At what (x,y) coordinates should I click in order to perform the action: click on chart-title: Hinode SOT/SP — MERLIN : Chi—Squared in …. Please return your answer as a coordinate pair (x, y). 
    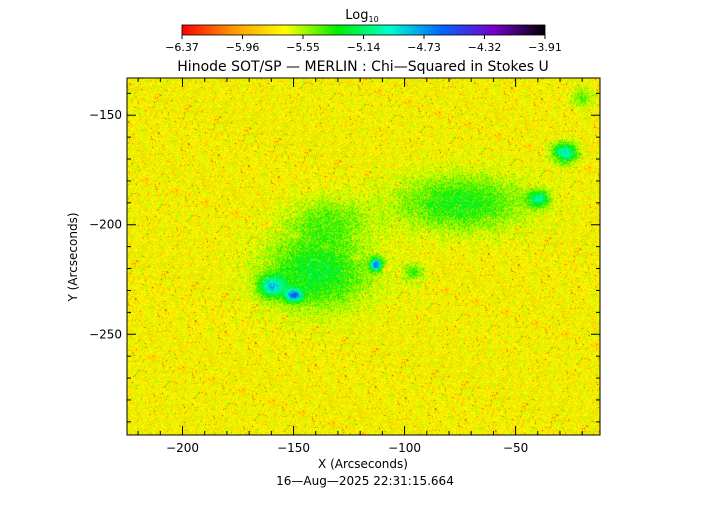
    Looking at the image, I should click on (362, 67).